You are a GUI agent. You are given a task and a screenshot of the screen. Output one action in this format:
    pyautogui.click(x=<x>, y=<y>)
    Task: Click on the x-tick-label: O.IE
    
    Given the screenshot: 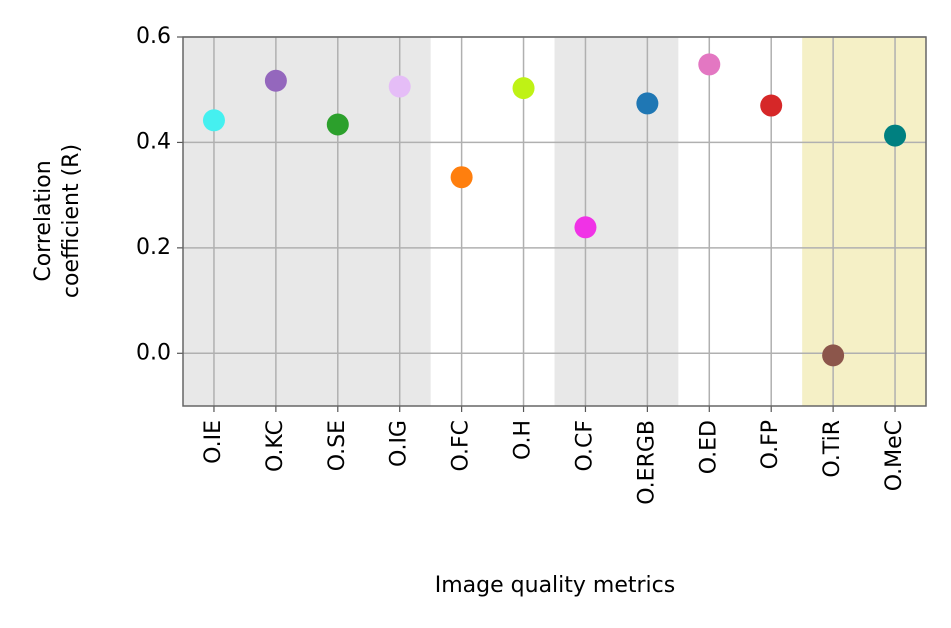 What is the action you would take?
    pyautogui.click(x=213, y=442)
    